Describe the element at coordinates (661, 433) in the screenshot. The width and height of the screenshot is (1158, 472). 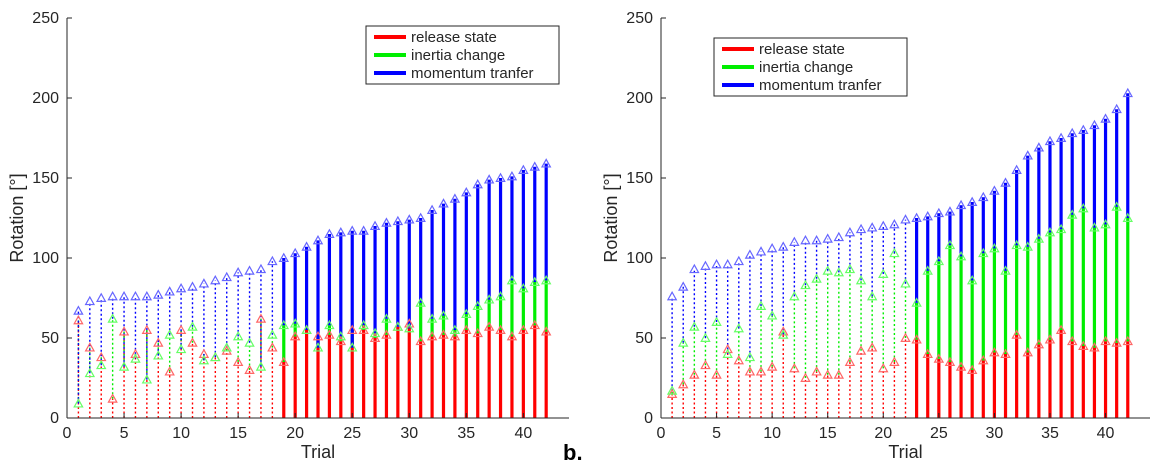
I see `x-tick-label: 0` at that location.